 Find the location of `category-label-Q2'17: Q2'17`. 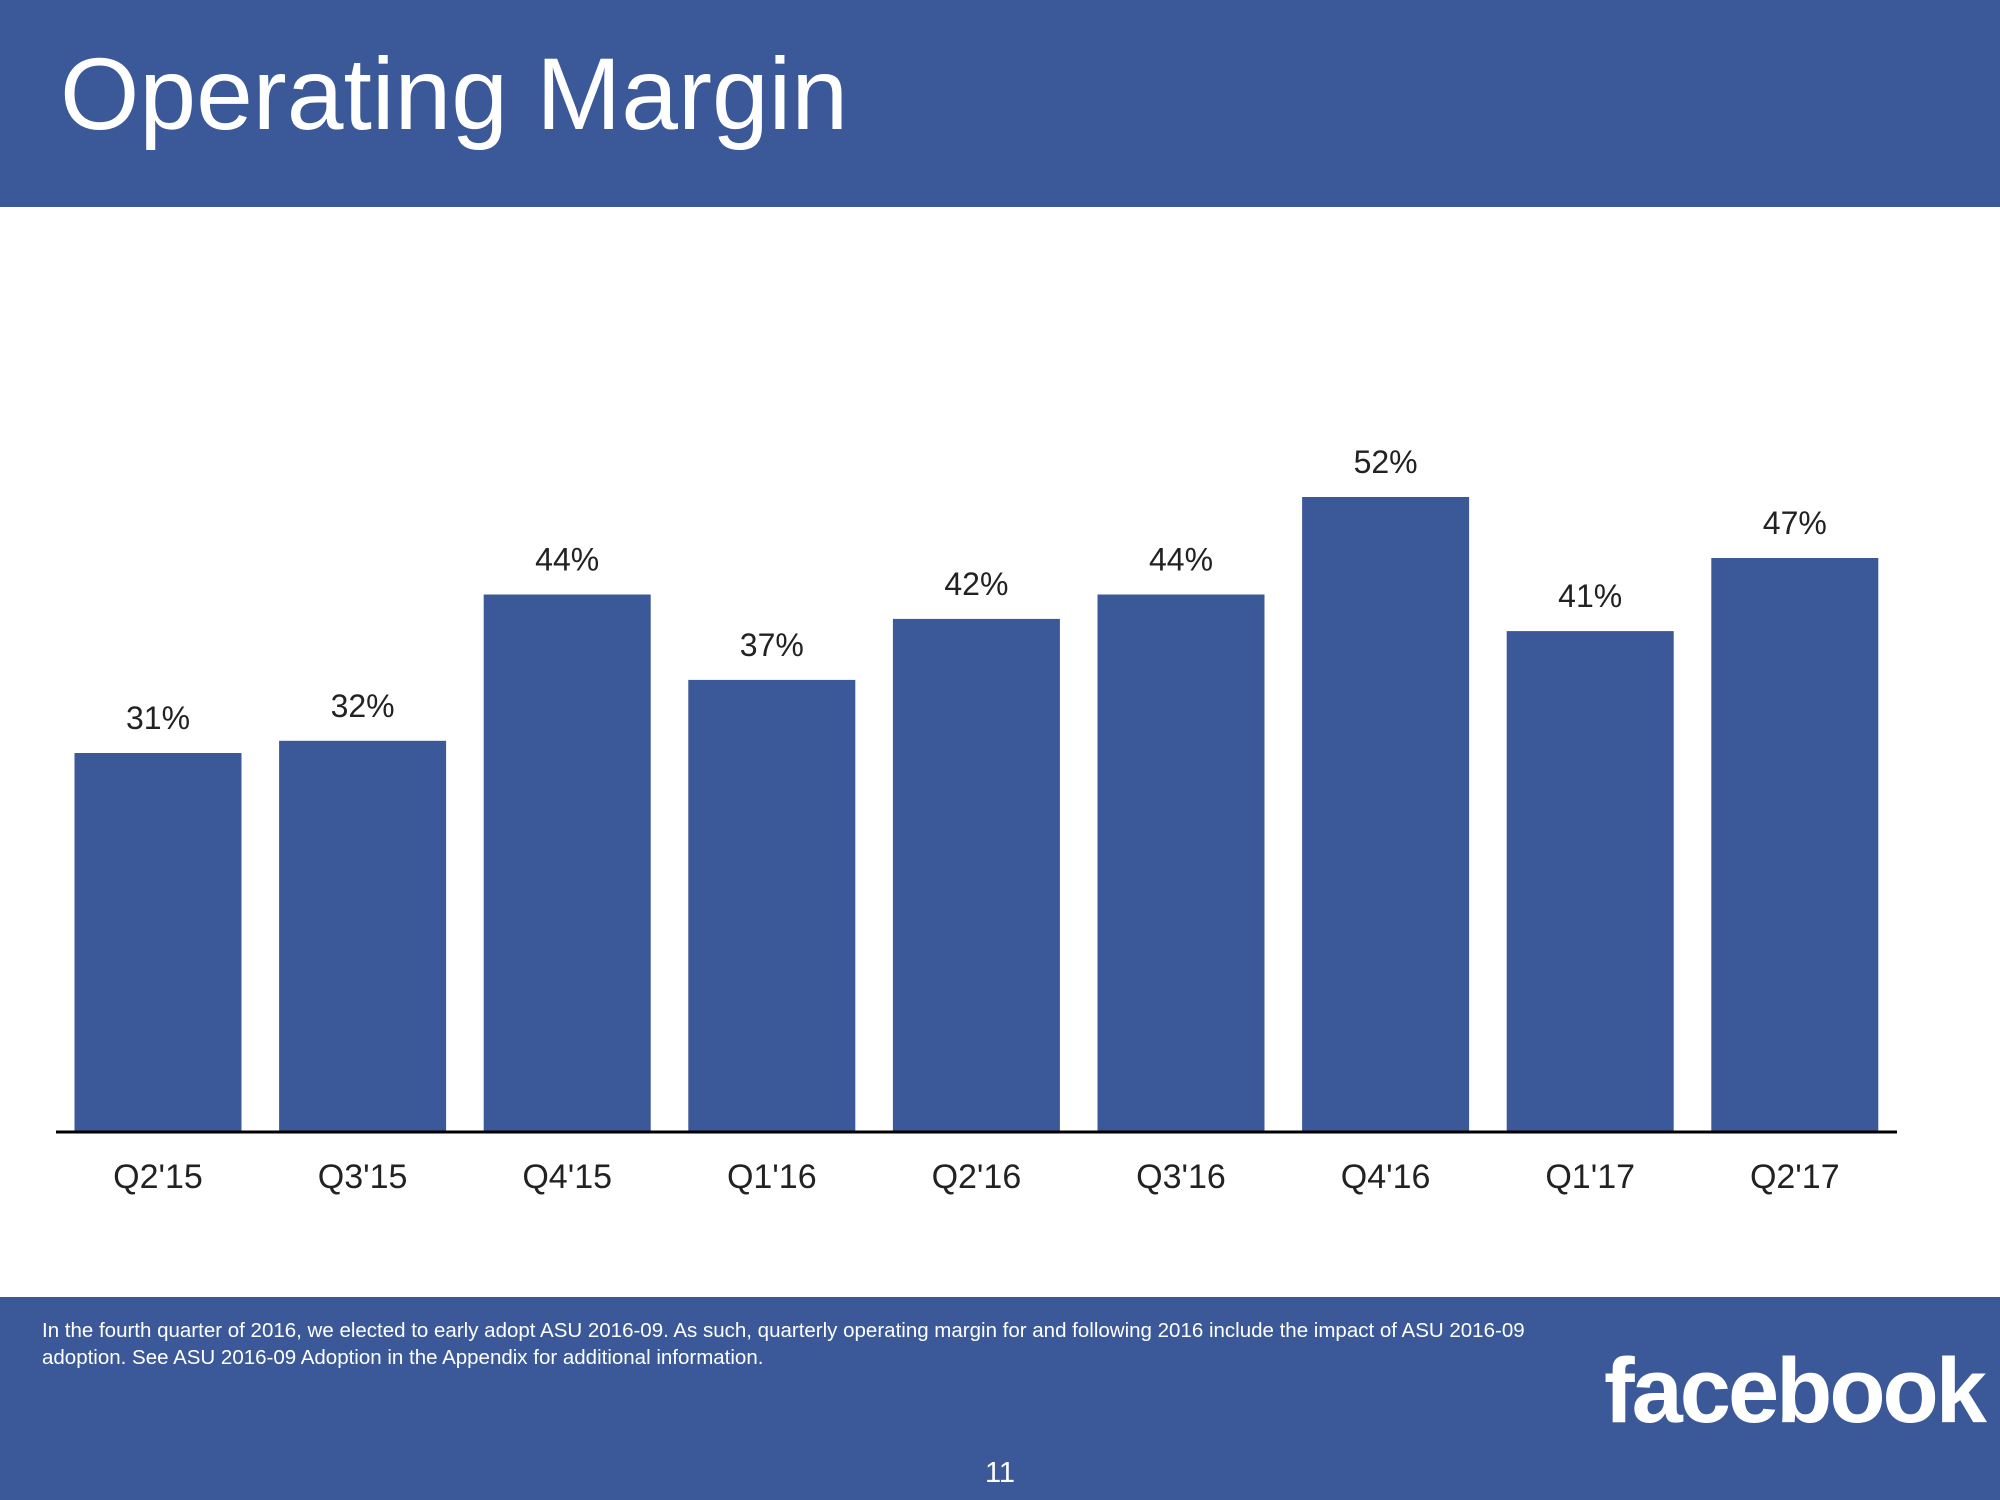

category-label-Q2'17: Q2'17 is located at coordinates (1795, 1177).